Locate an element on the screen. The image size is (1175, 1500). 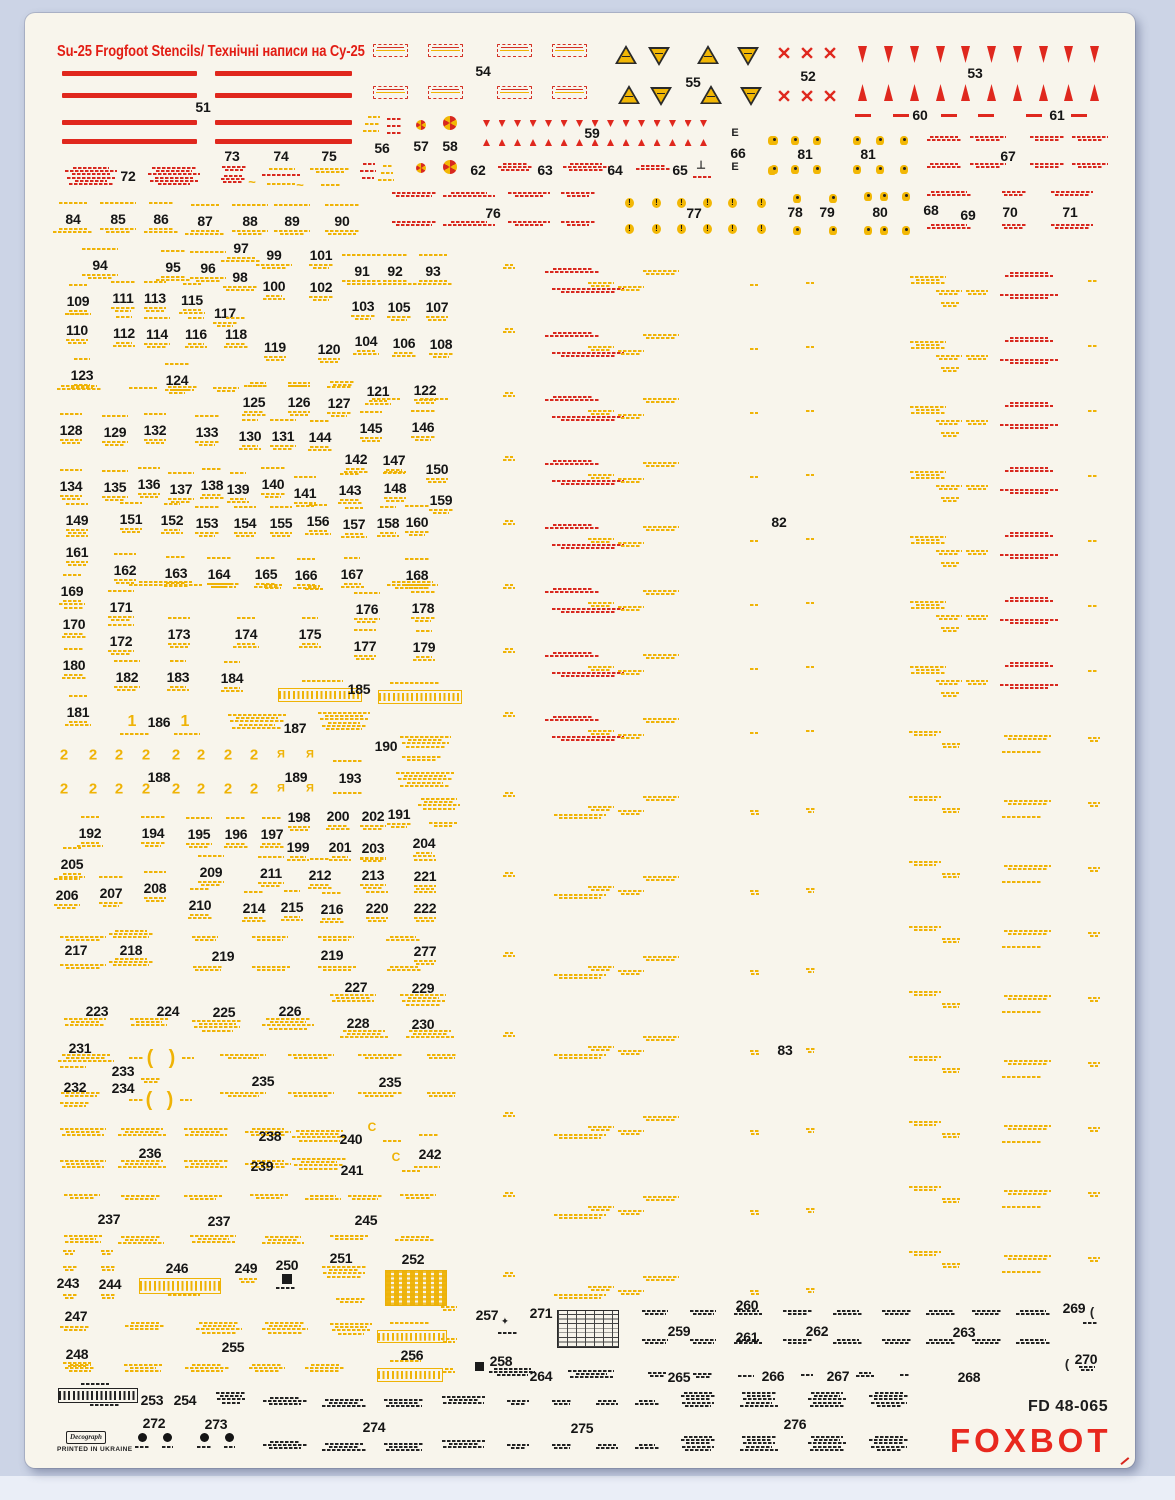
decal-number-label: 270 is located at coordinates (1086, 1359).